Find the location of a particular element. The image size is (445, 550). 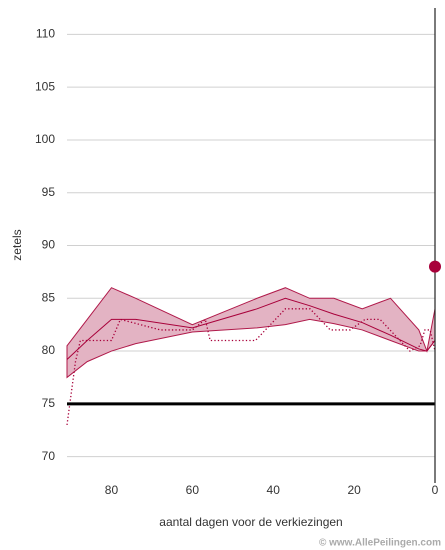

x-tick-label: 40 is located at coordinates (274, 490).